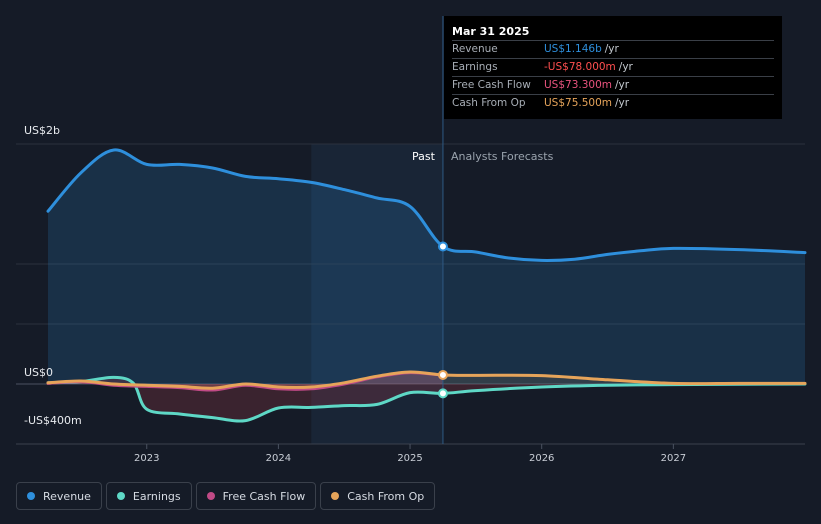 The image size is (821, 524). I want to click on forecast-label: Analysts Forecasts, so click(502, 156).